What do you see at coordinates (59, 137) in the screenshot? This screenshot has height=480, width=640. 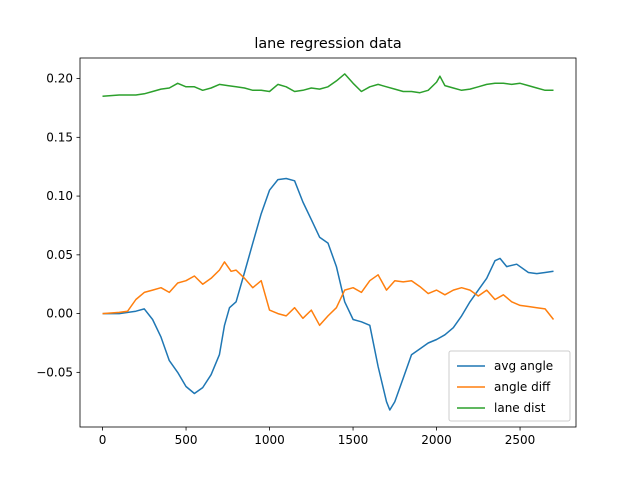 I see `y-tick-label: 0.15` at bounding box center [59, 137].